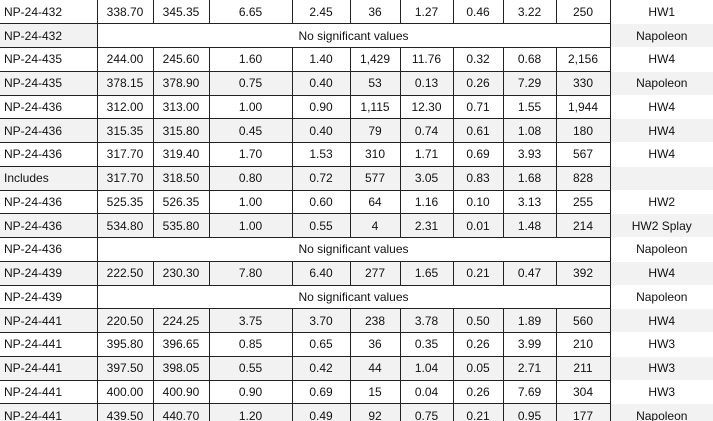 The height and width of the screenshot is (421, 713). What do you see at coordinates (180, 107) in the screenshot?
I see `cell: 313.00` at bounding box center [180, 107].